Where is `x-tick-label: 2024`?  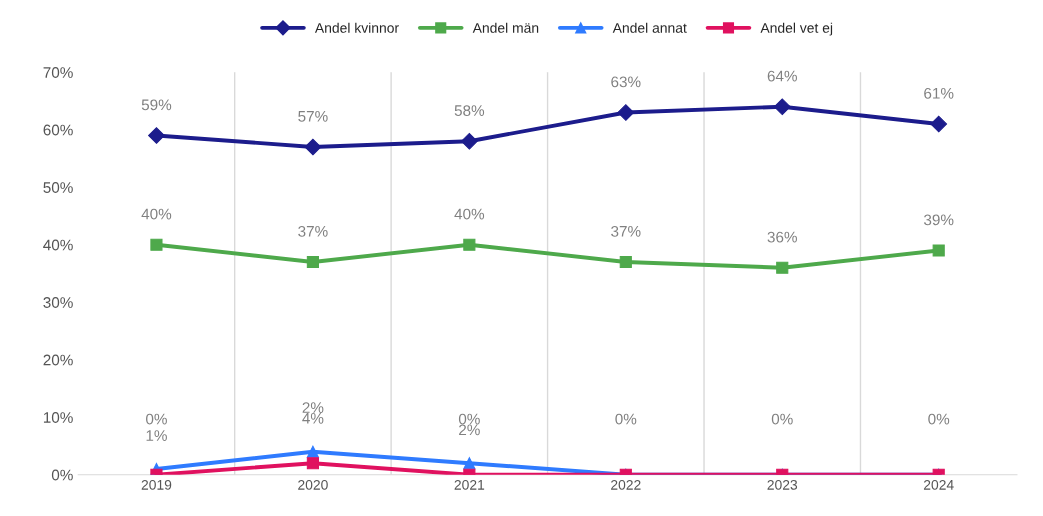
x-tick-label: 2024 is located at coordinates (938, 484).